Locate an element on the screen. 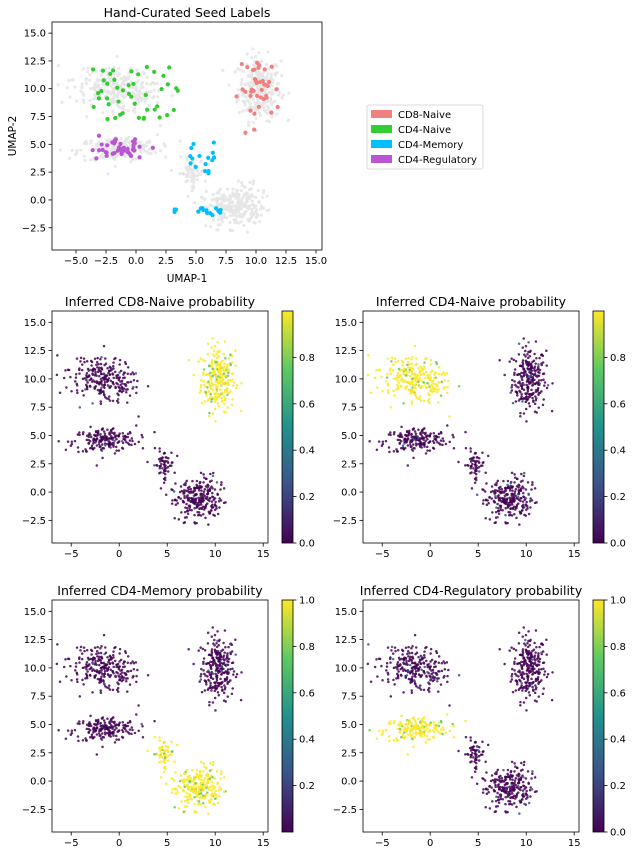  seed-point-cd8-naive is located at coordinates (277, 107).